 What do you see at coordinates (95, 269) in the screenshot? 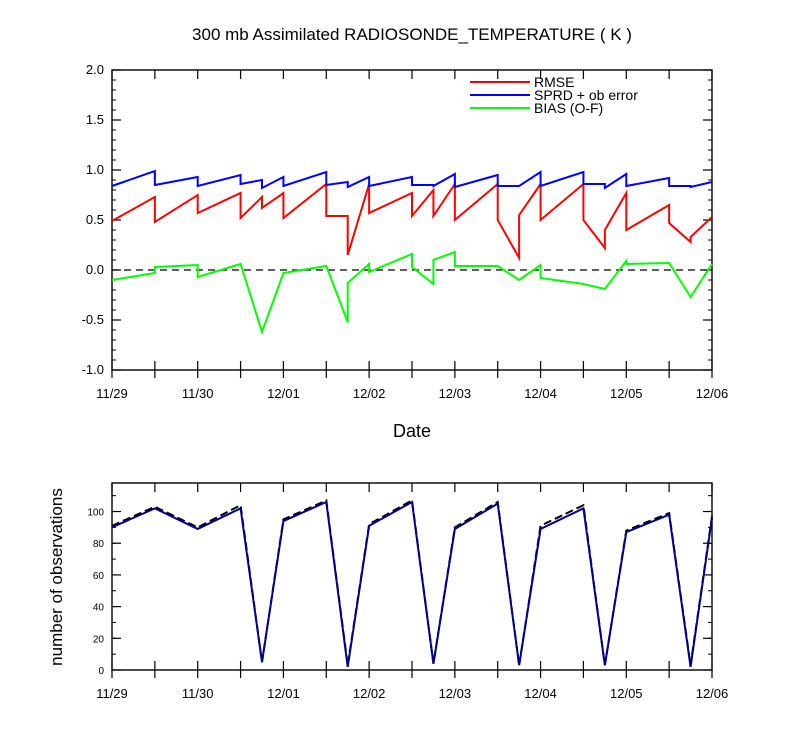
I see `y-tick-label: 0.0` at bounding box center [95, 269].